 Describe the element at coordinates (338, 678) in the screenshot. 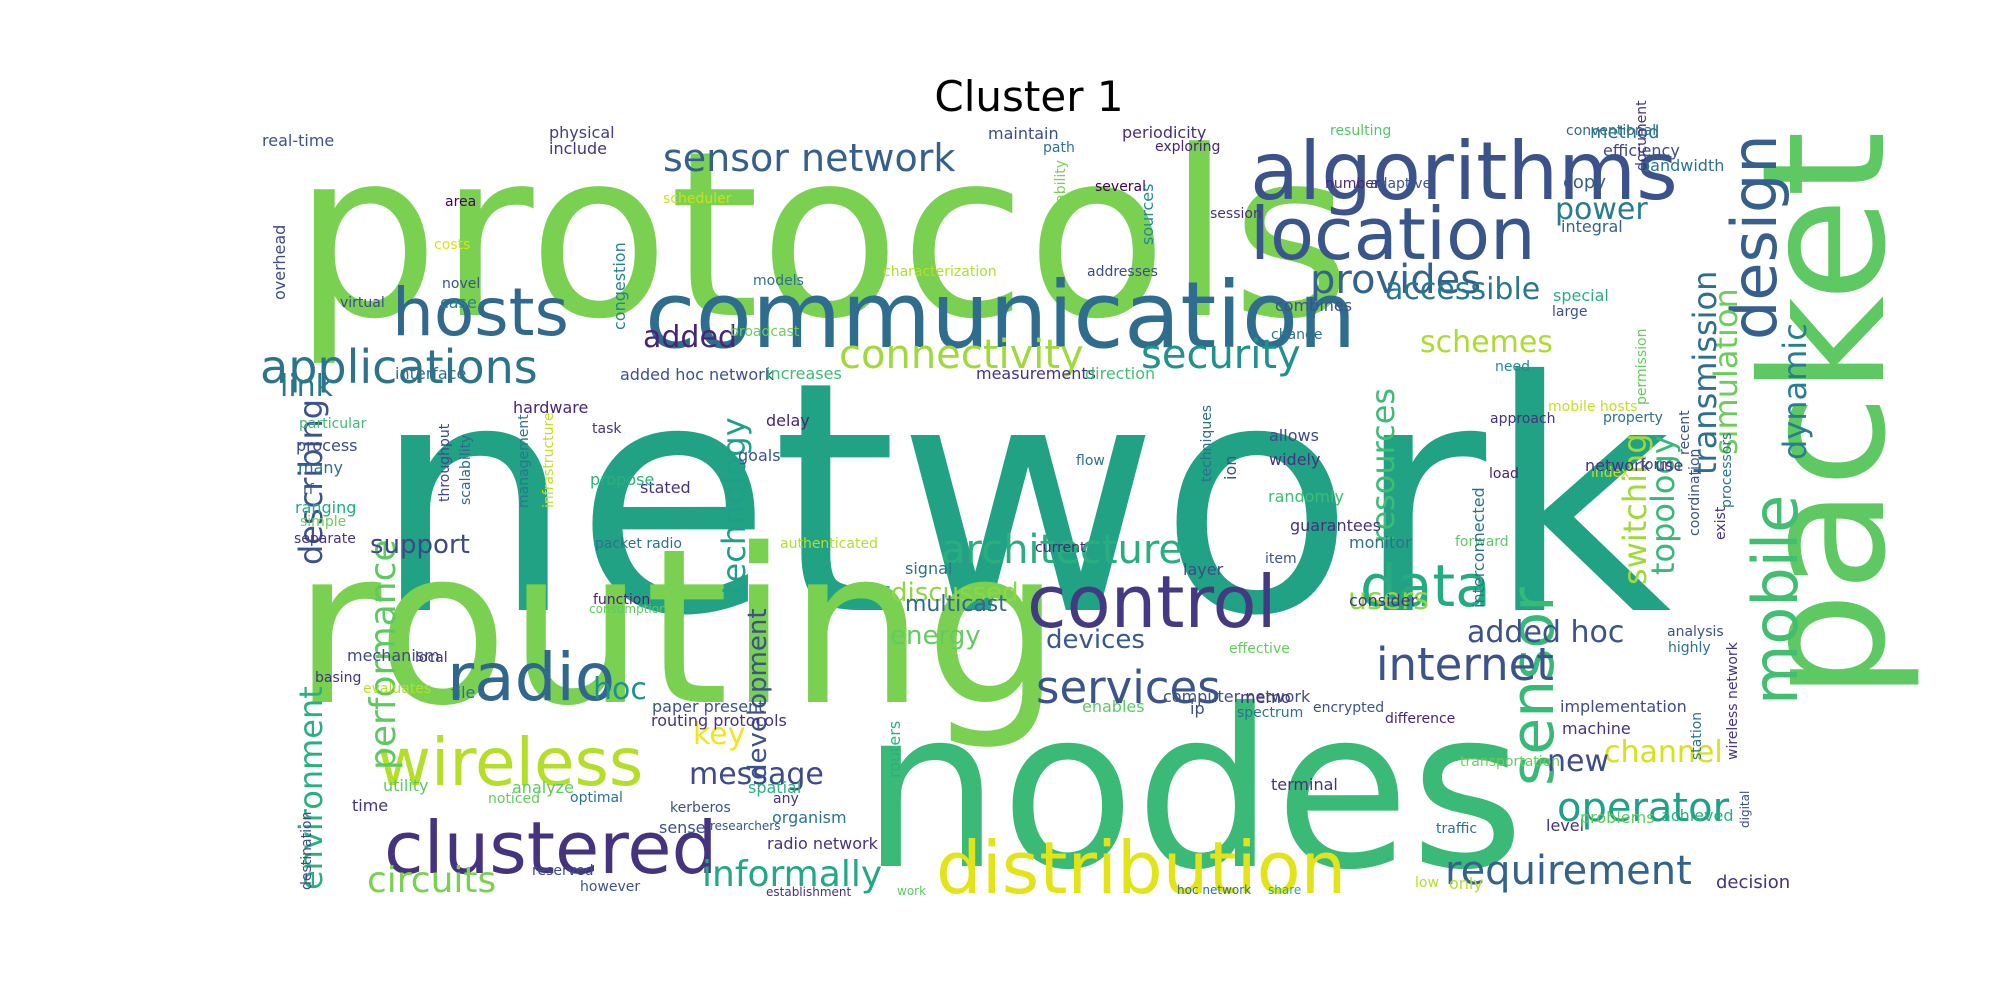

I see `word-basing: basing` at that location.